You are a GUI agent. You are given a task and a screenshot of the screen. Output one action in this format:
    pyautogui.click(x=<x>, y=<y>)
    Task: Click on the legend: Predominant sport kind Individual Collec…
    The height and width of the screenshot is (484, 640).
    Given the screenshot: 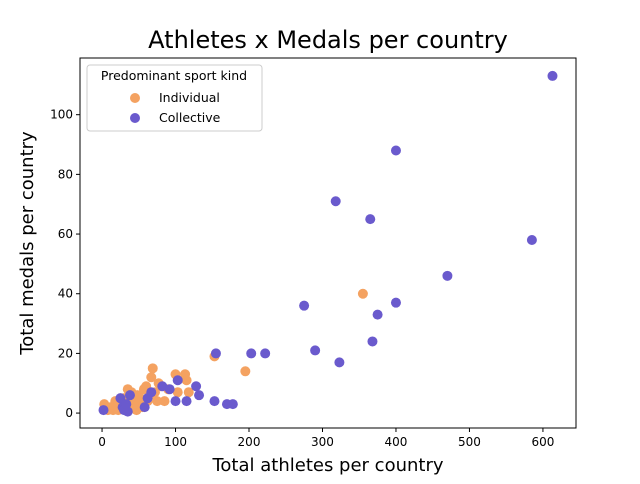 What is the action you would take?
    pyautogui.click(x=174, y=98)
    